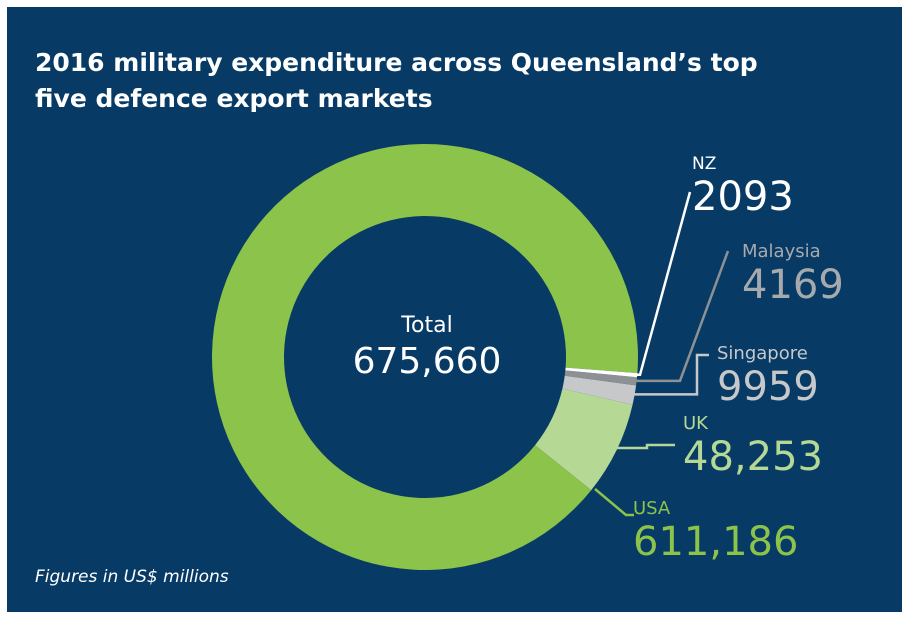 The height and width of the screenshot is (619, 909). I want to click on center-total-label: Total, so click(427, 325).